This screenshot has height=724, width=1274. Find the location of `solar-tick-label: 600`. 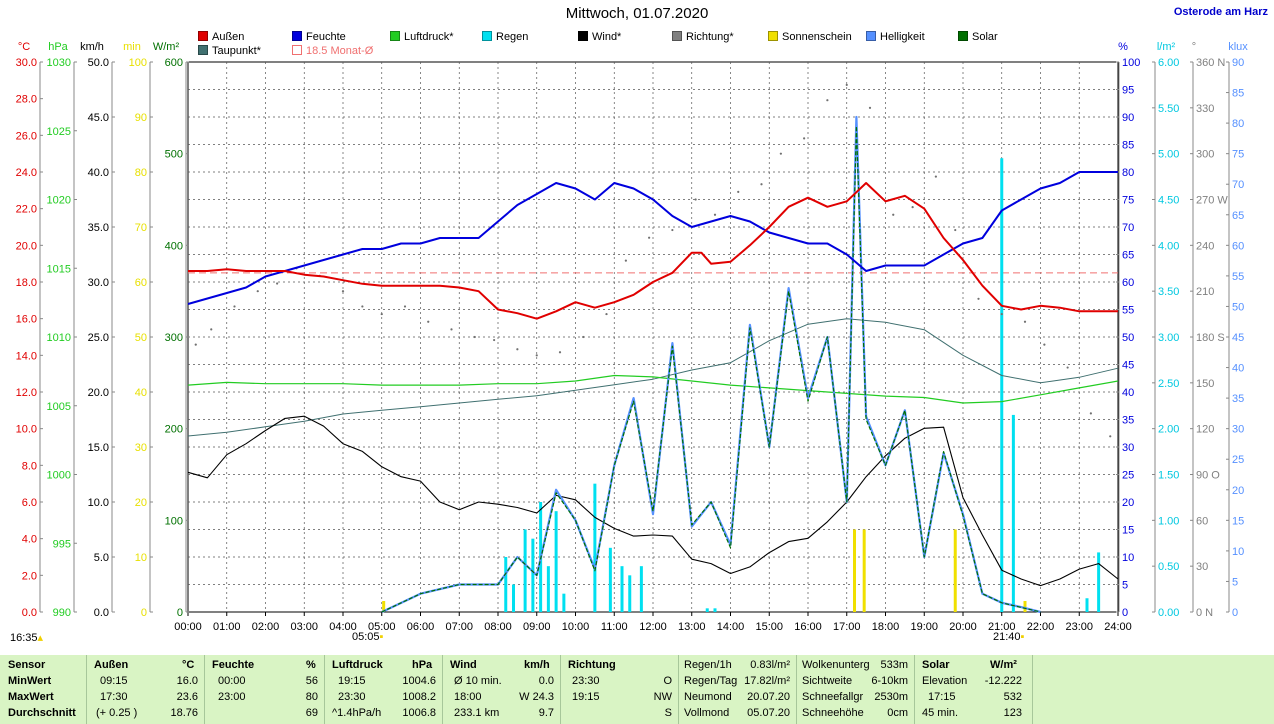

solar-tick-label: 600 is located at coordinates (174, 63).